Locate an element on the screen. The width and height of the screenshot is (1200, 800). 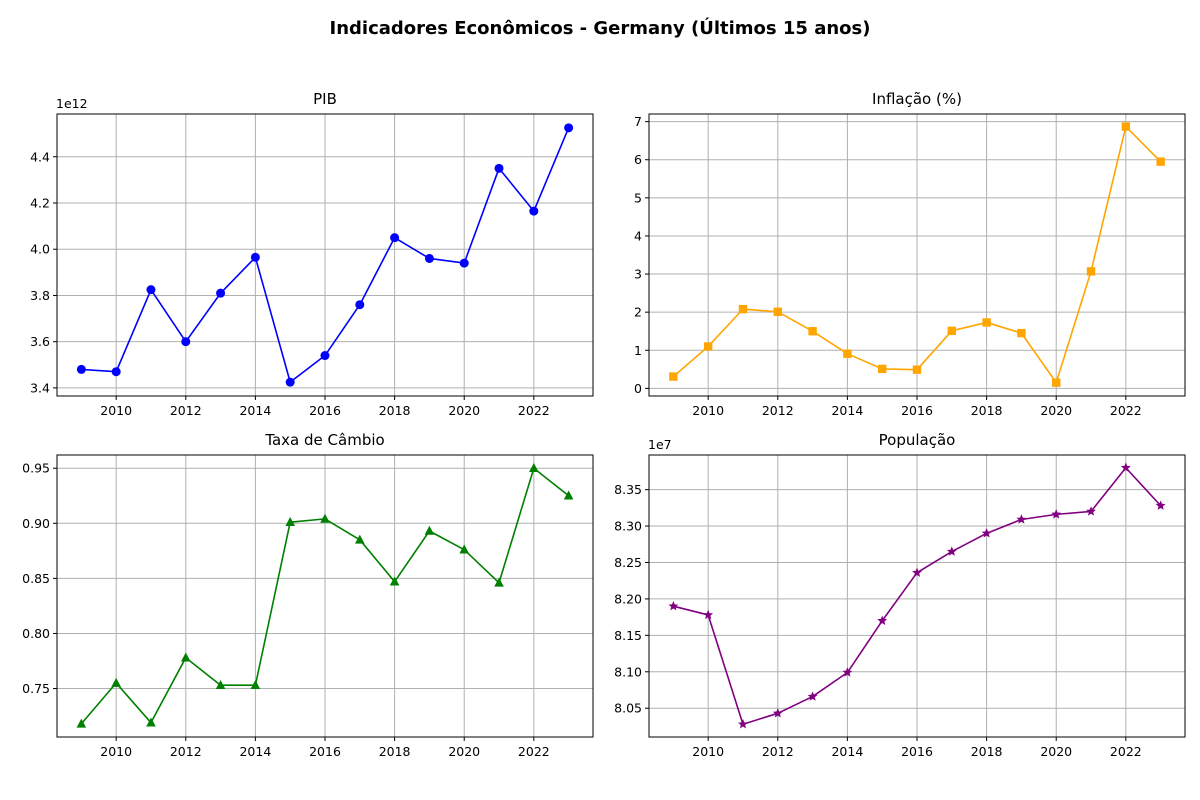
y-tick-label: 8.15 is located at coordinates (628, 635).